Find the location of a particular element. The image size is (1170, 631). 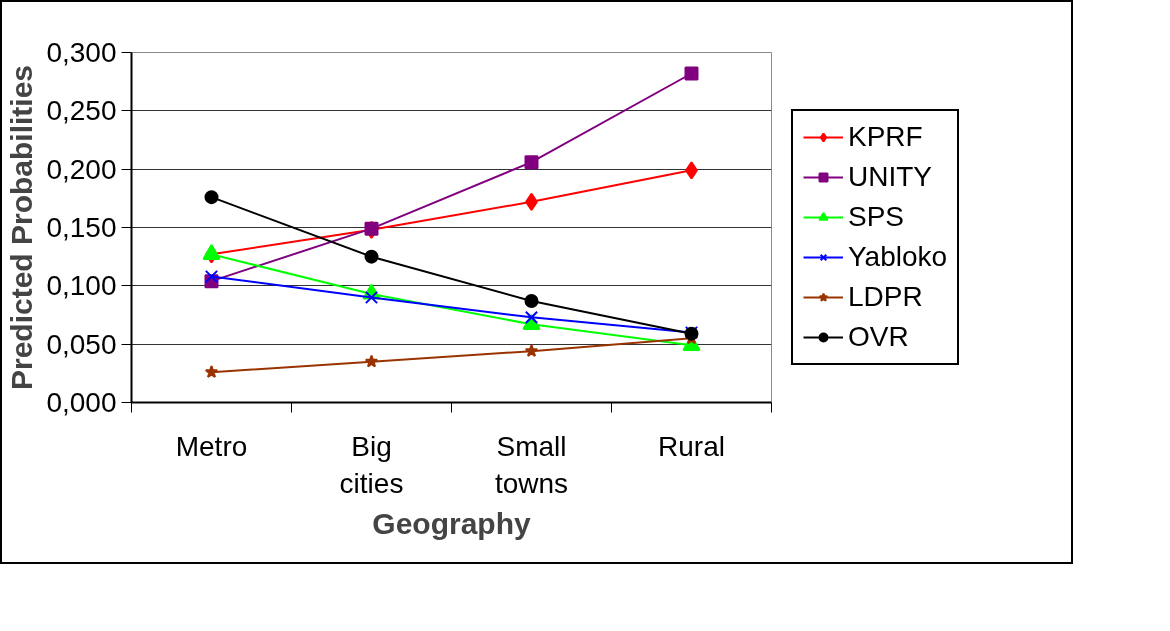

y-tick-label: 0,000 is located at coordinates (81, 402).